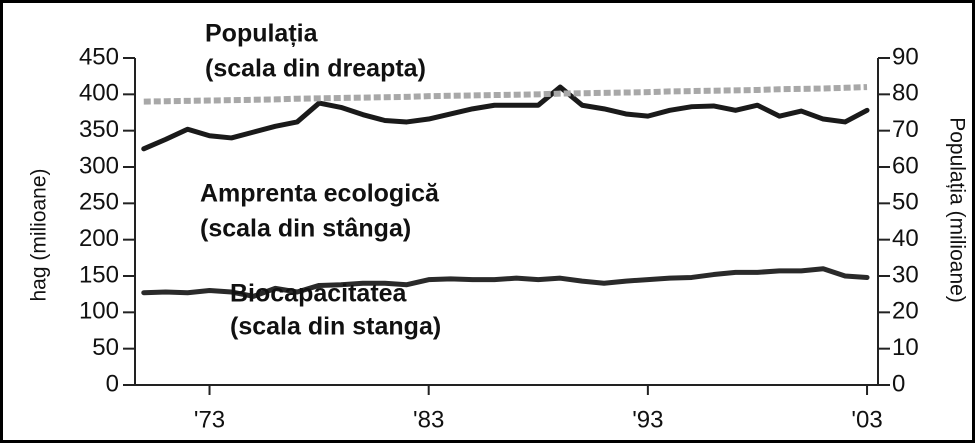  I want to click on y2-tick-label: 40, so click(905, 238).